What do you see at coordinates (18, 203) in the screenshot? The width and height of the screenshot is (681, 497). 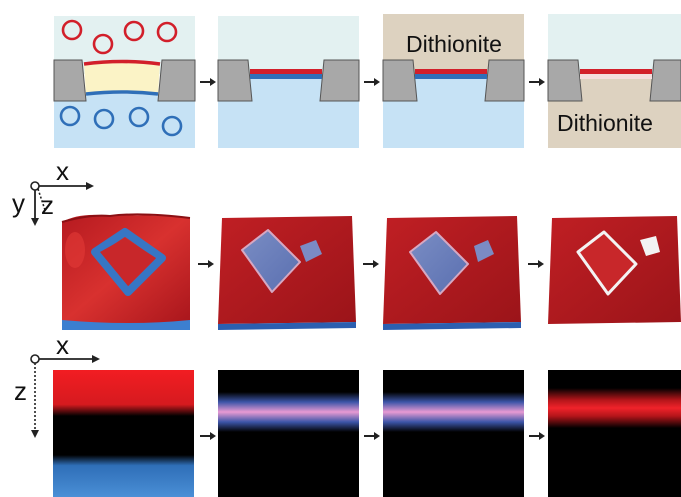 I see `axis-y-label: y` at bounding box center [18, 203].